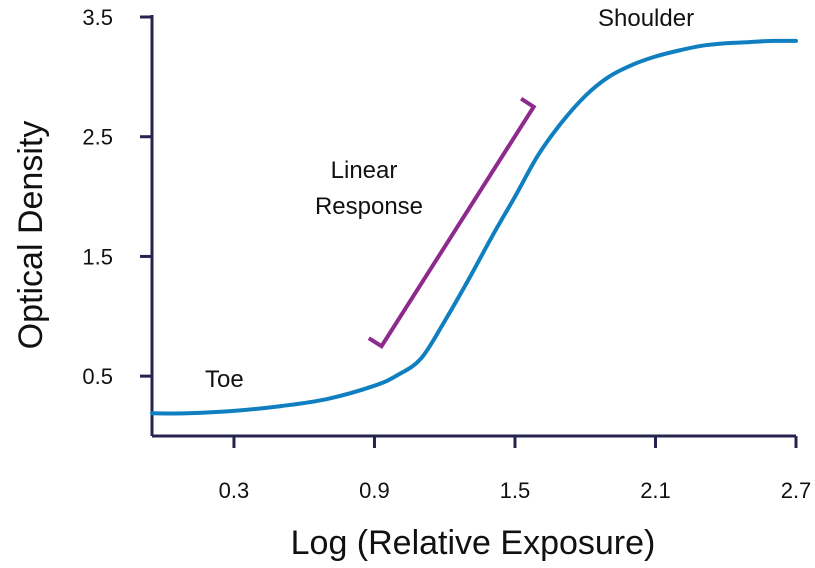 The image size is (815, 568). I want to click on linear-response-label-line1: Linear, so click(364, 170).